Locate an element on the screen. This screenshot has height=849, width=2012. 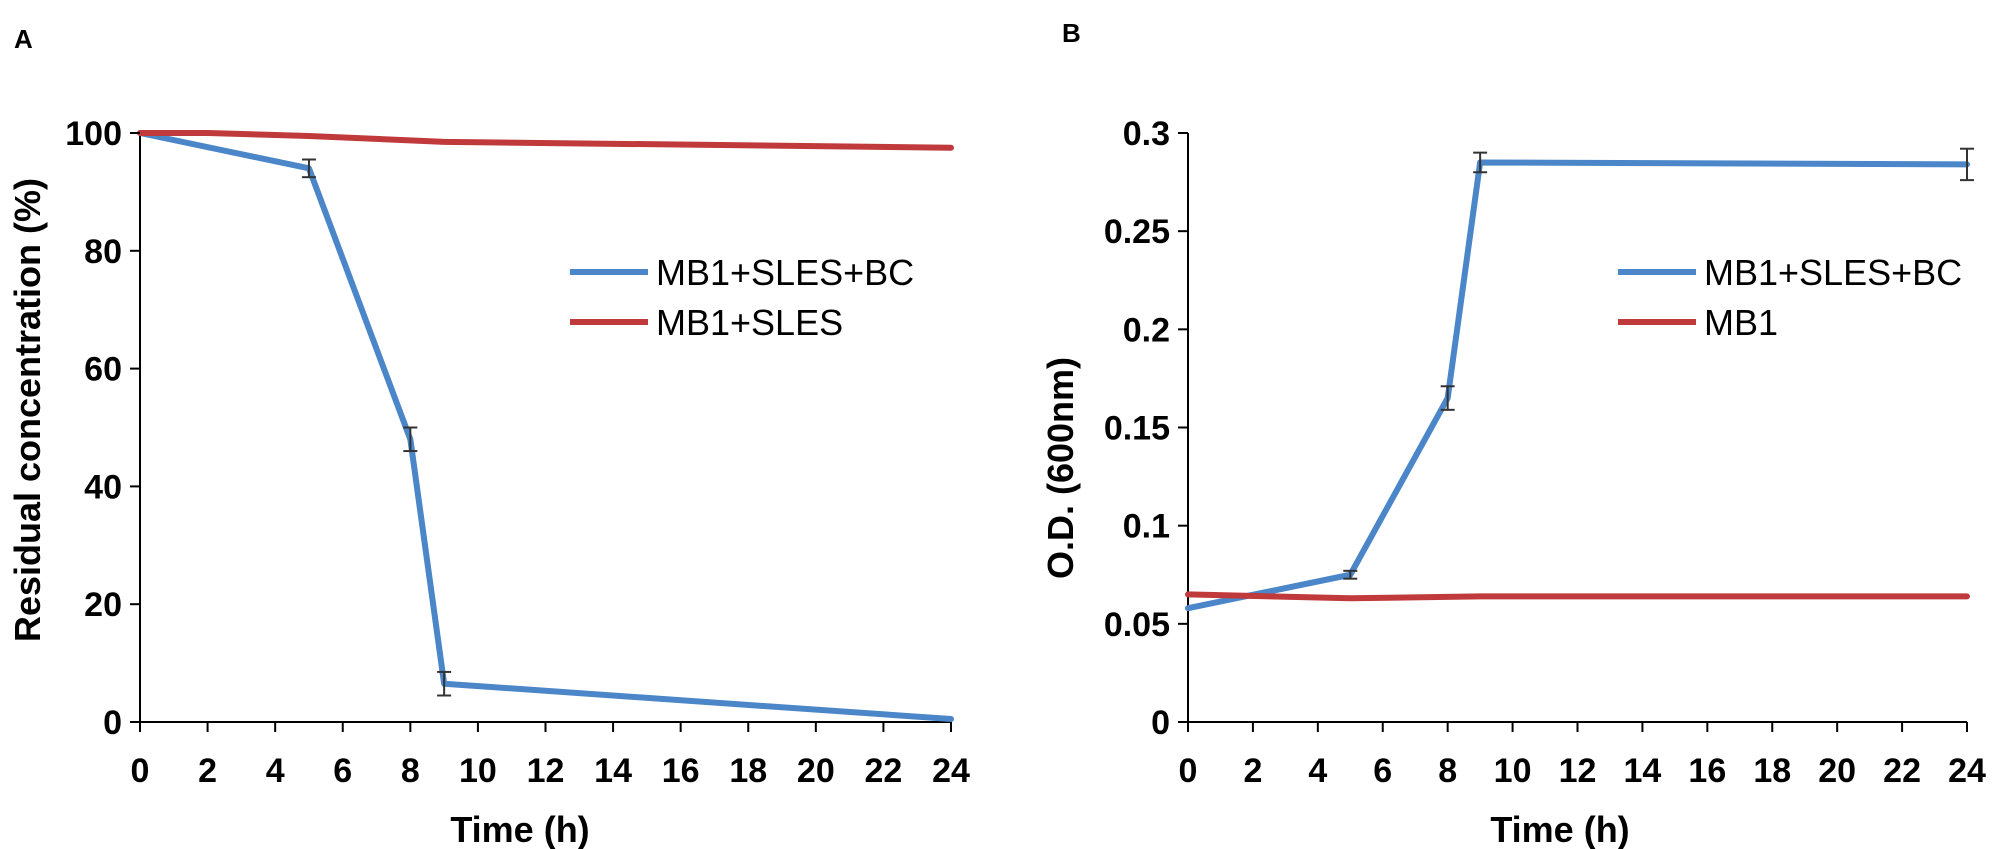
y-tick-label-b-6: 0.3 is located at coordinates (1146, 134).